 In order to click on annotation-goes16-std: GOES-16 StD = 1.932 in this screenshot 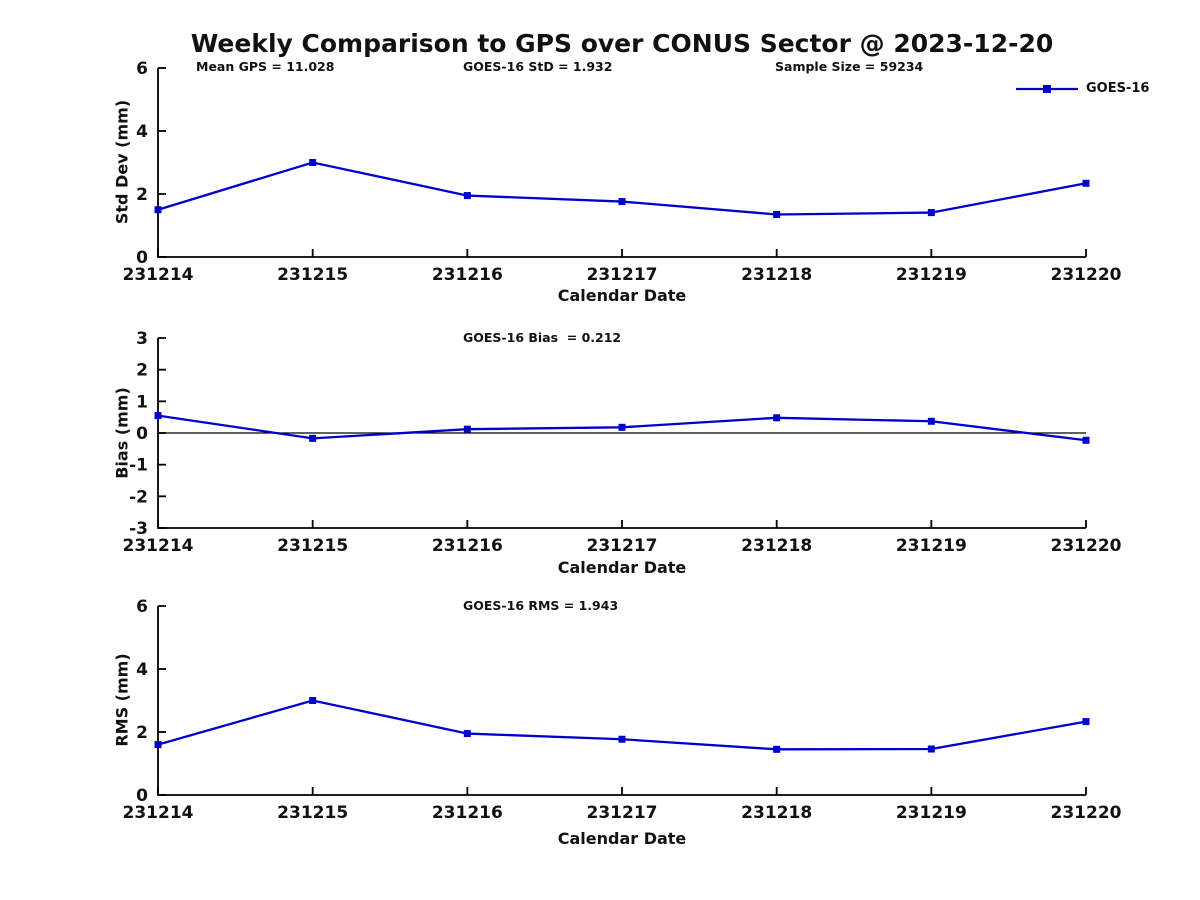, I will do `click(538, 66)`.